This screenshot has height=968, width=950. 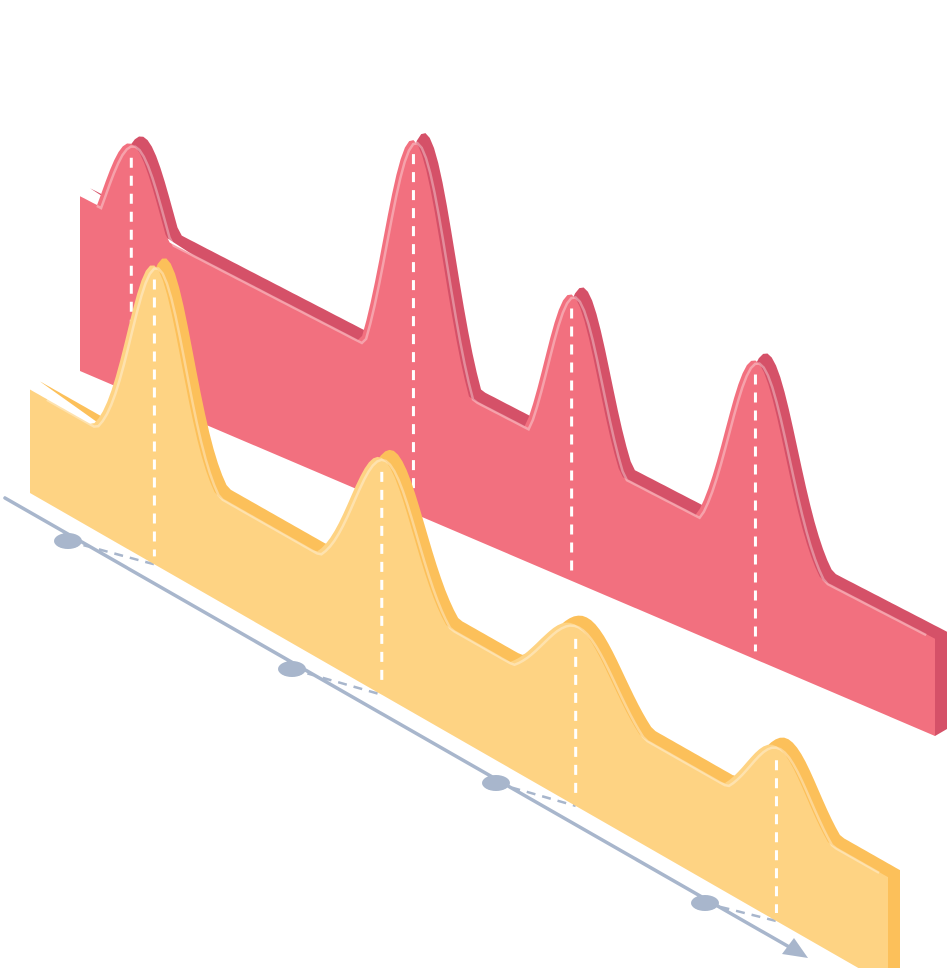 What do you see at coordinates (795, 948) in the screenshot?
I see `x-axis-arrow` at bounding box center [795, 948].